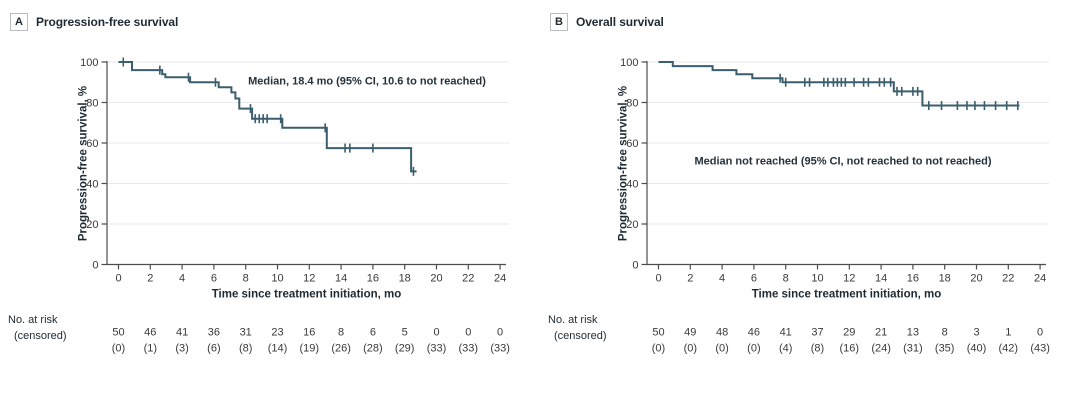 This screenshot has width=1080, height=400. I want to click on censored-value: (35), so click(945, 349).